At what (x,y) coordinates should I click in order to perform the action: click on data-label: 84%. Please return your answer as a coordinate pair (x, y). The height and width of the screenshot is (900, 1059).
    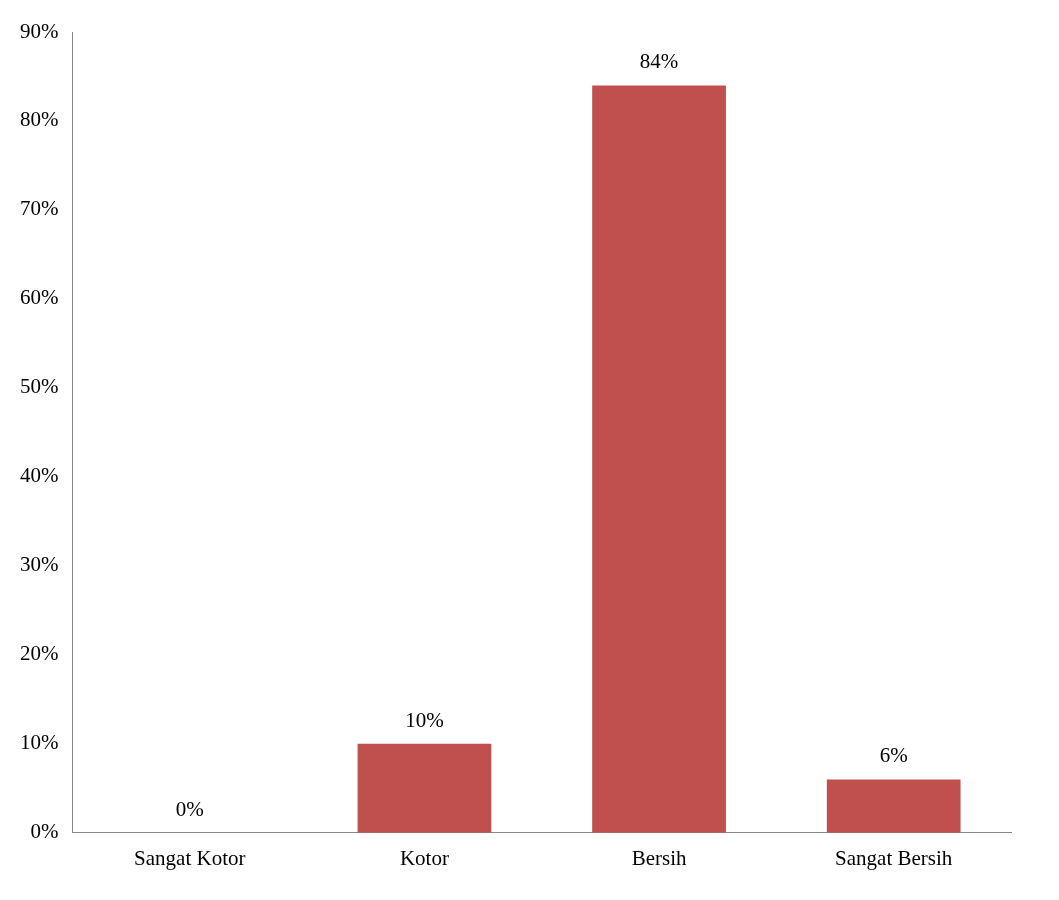
    Looking at the image, I should click on (659, 61).